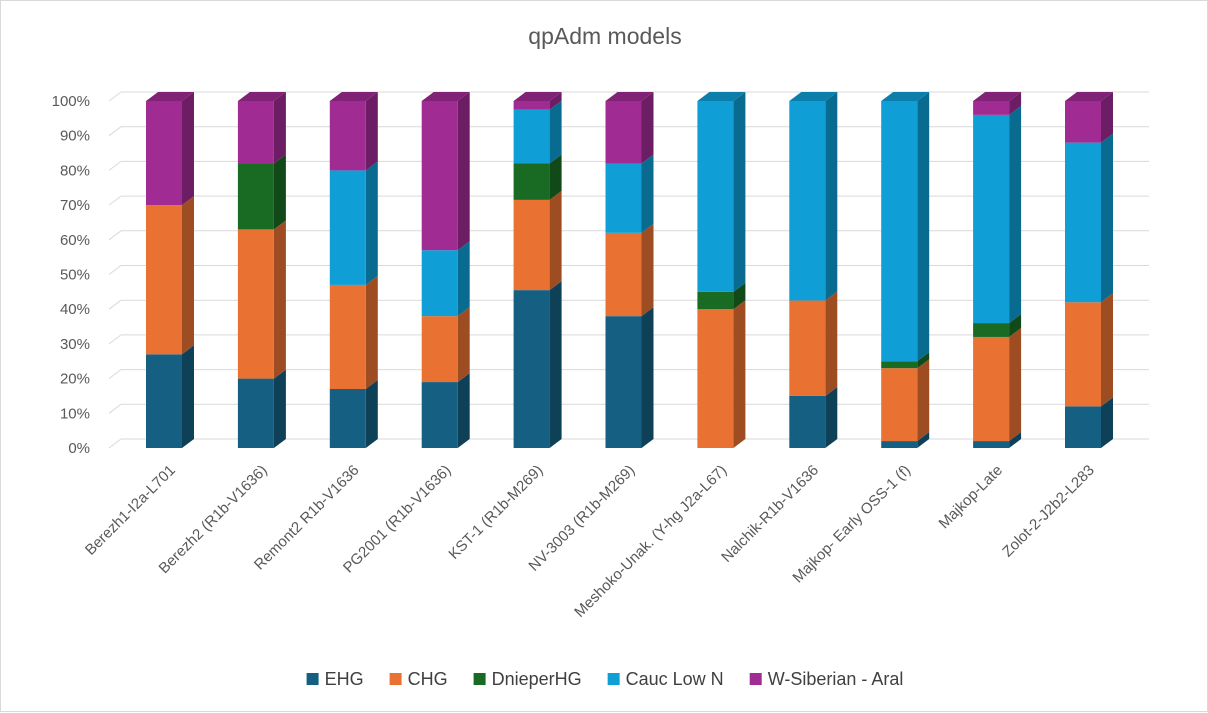 The image size is (1208, 713). I want to click on y-axis-ticks: 0% 10% 20% 30% 40% 50% 60% 70% 80% 90% 100%, so click(71, 275).